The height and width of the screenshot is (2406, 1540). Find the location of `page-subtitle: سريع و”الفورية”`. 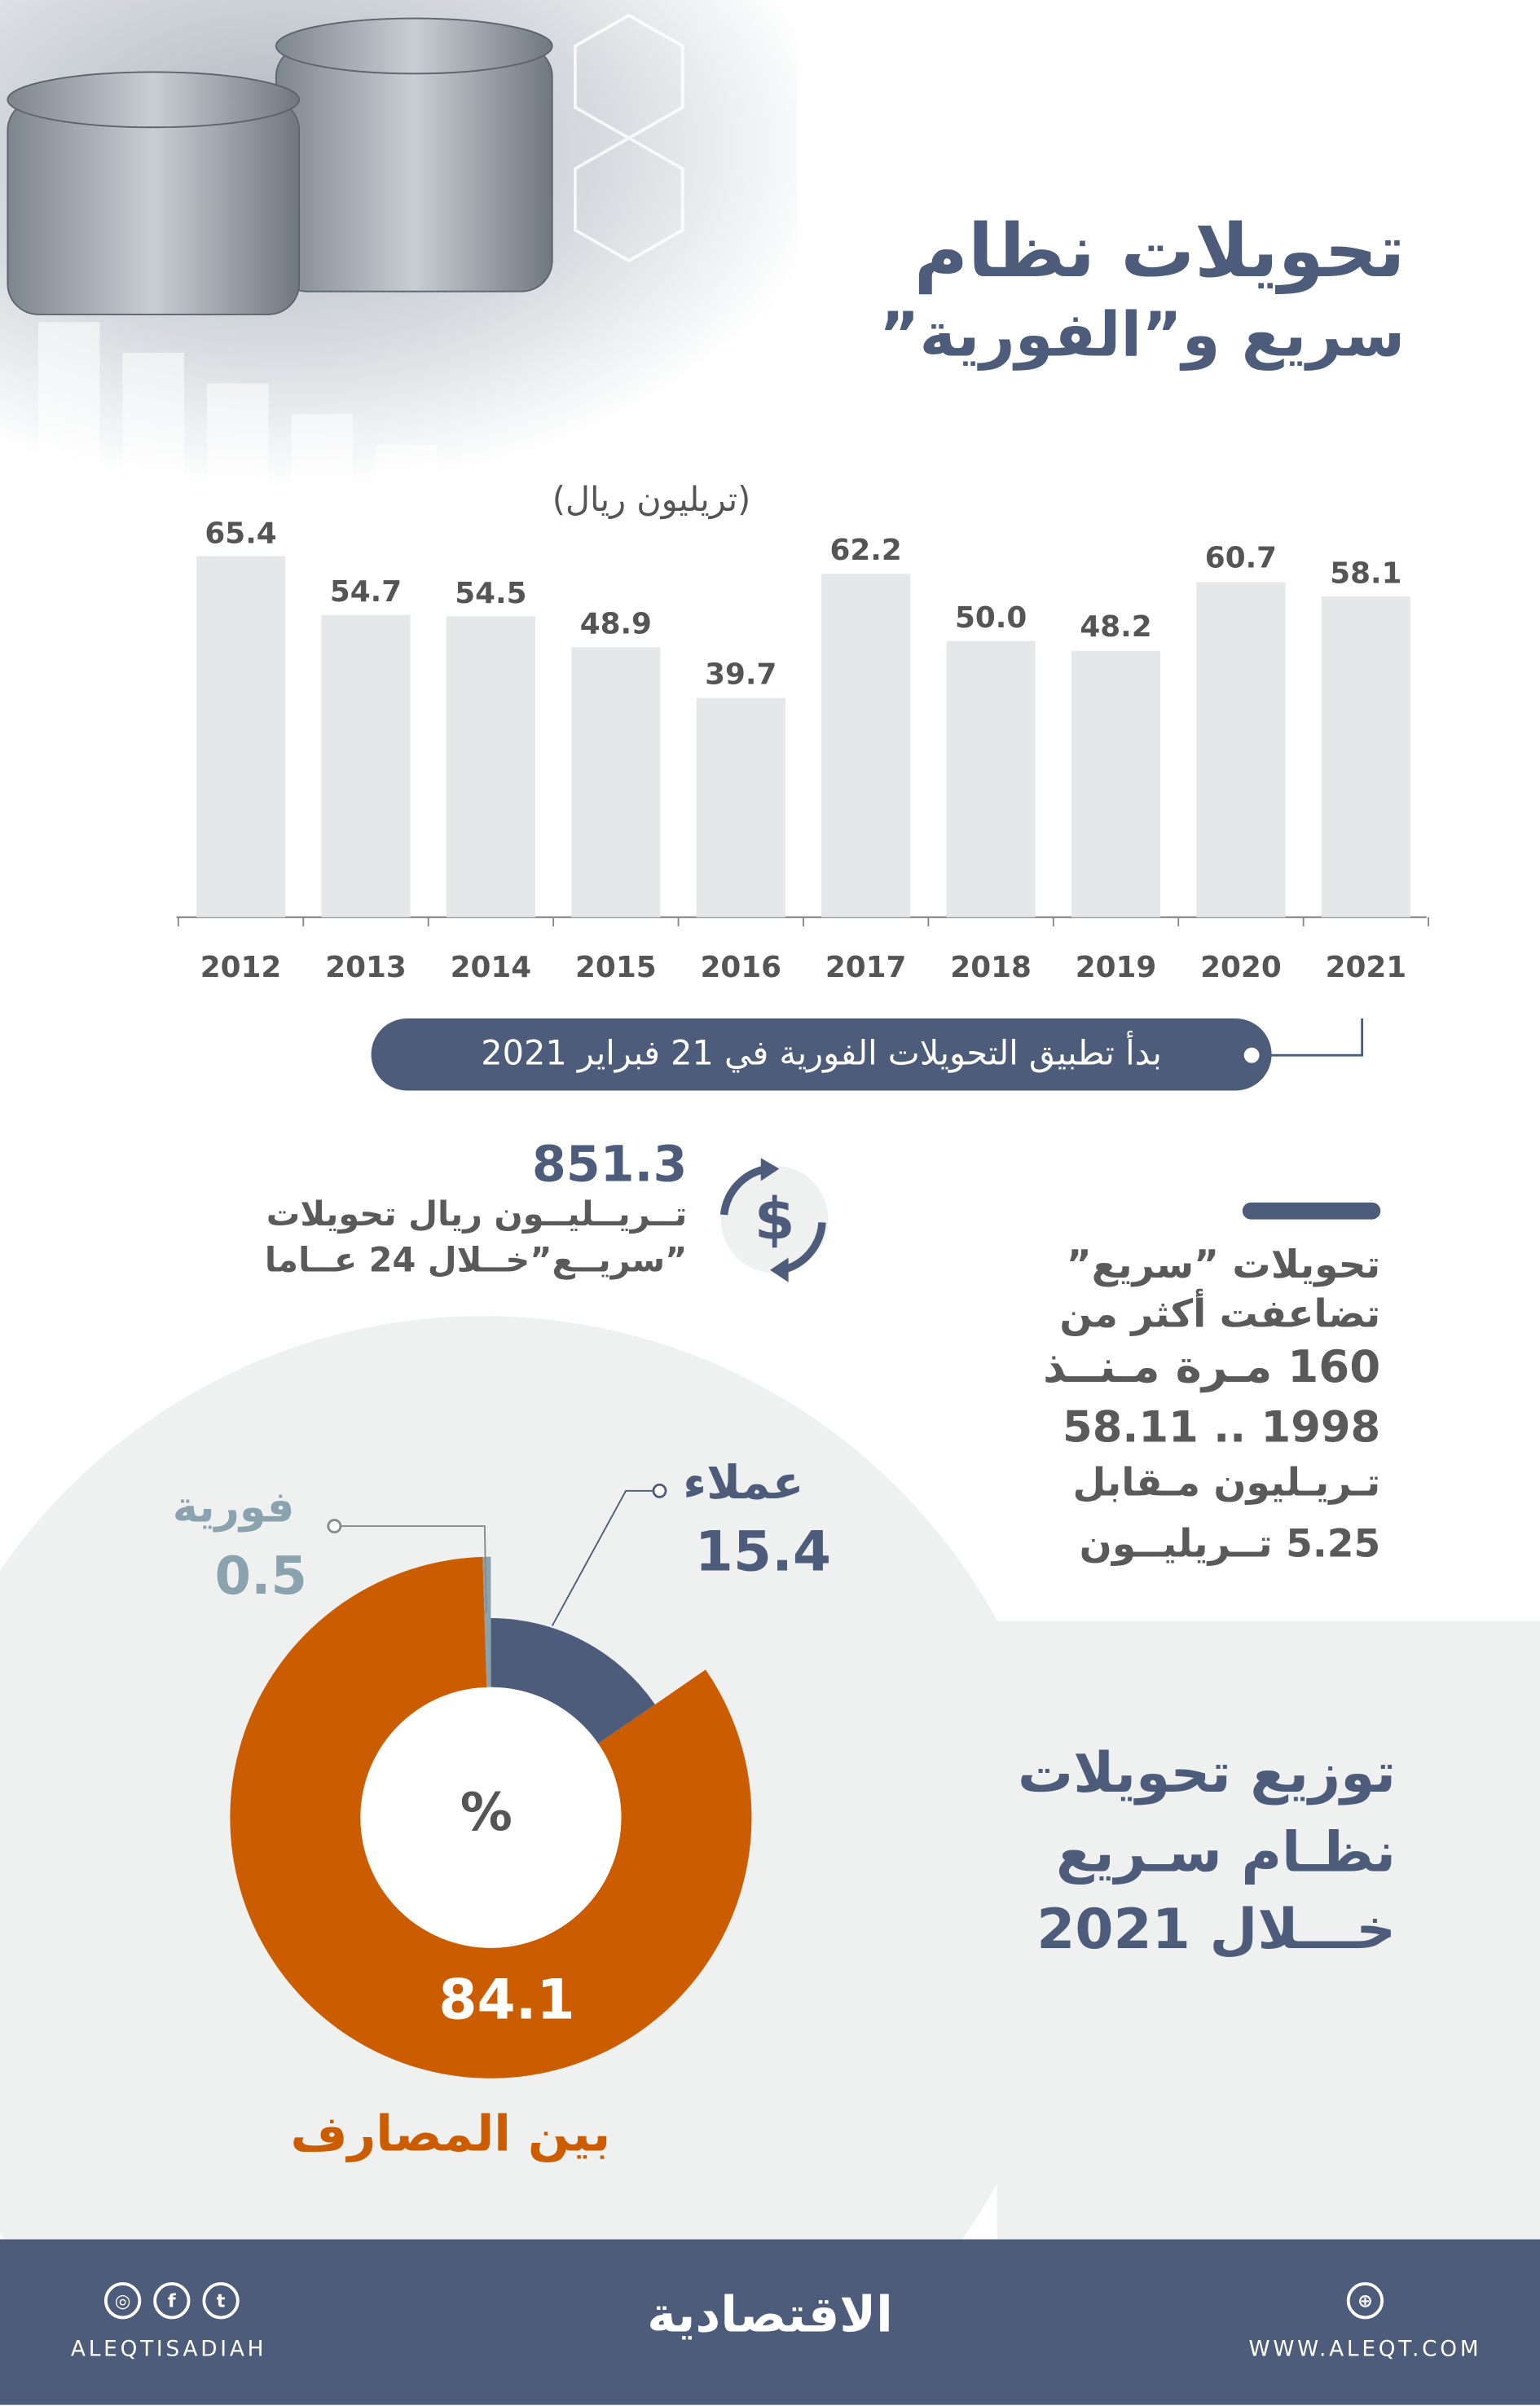

page-subtitle: سريع و”الفورية” is located at coordinates (1142, 336).